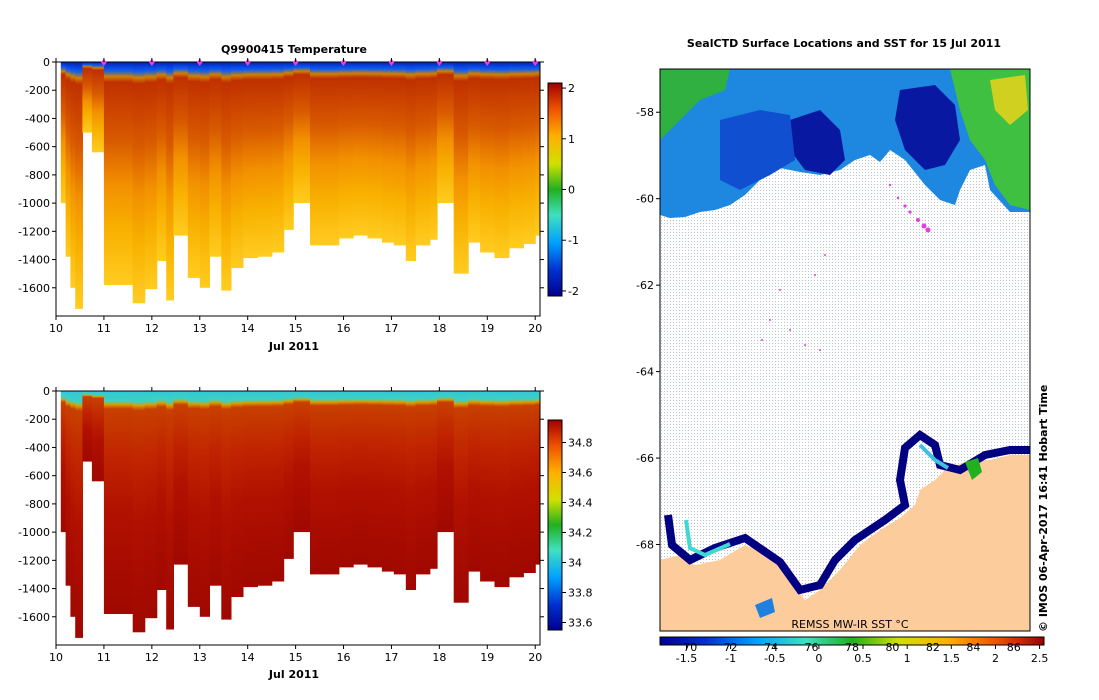 The width and height of the screenshot is (1099, 700). Describe the element at coordinates (296, 657) in the screenshot. I see `x-tick-label: 15` at that location.